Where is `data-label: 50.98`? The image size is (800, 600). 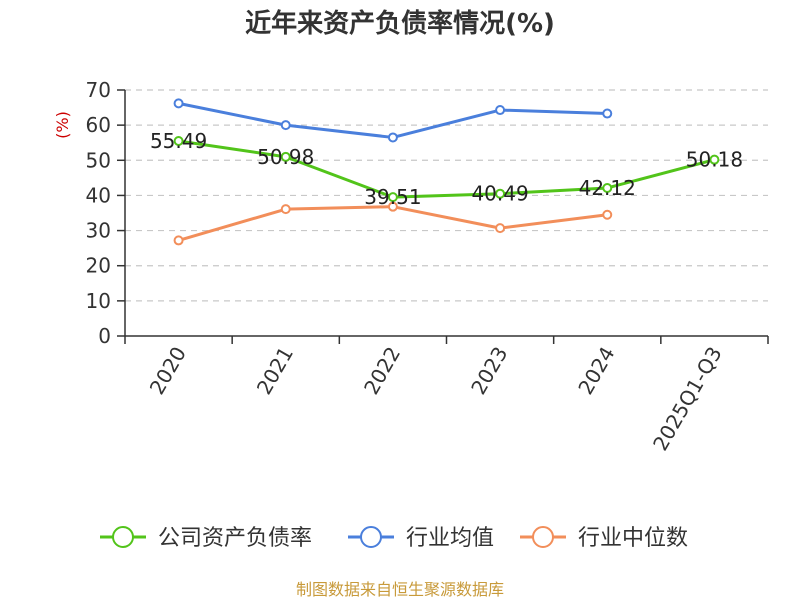 data-label: 50.98 is located at coordinates (285, 157).